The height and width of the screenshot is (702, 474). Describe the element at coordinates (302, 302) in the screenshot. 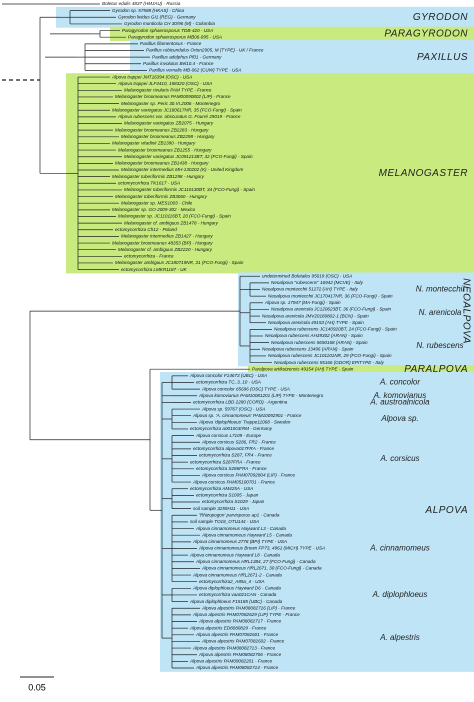

I see `leaf-label: Alpova sp. 17947 (MA-Fungi) - Spain` at that location.